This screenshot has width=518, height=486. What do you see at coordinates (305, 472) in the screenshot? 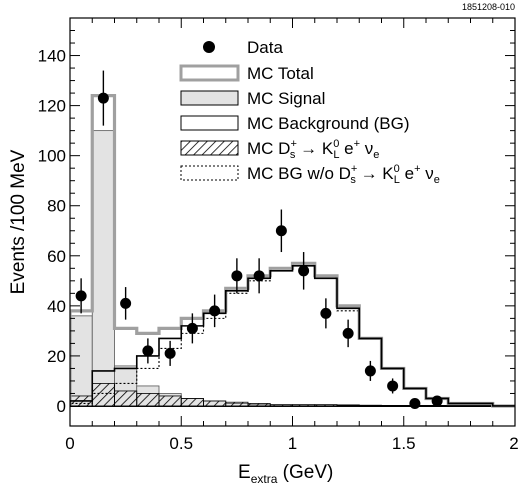
I see `x-axis-label-unit: (GeV)` at bounding box center [305, 472].